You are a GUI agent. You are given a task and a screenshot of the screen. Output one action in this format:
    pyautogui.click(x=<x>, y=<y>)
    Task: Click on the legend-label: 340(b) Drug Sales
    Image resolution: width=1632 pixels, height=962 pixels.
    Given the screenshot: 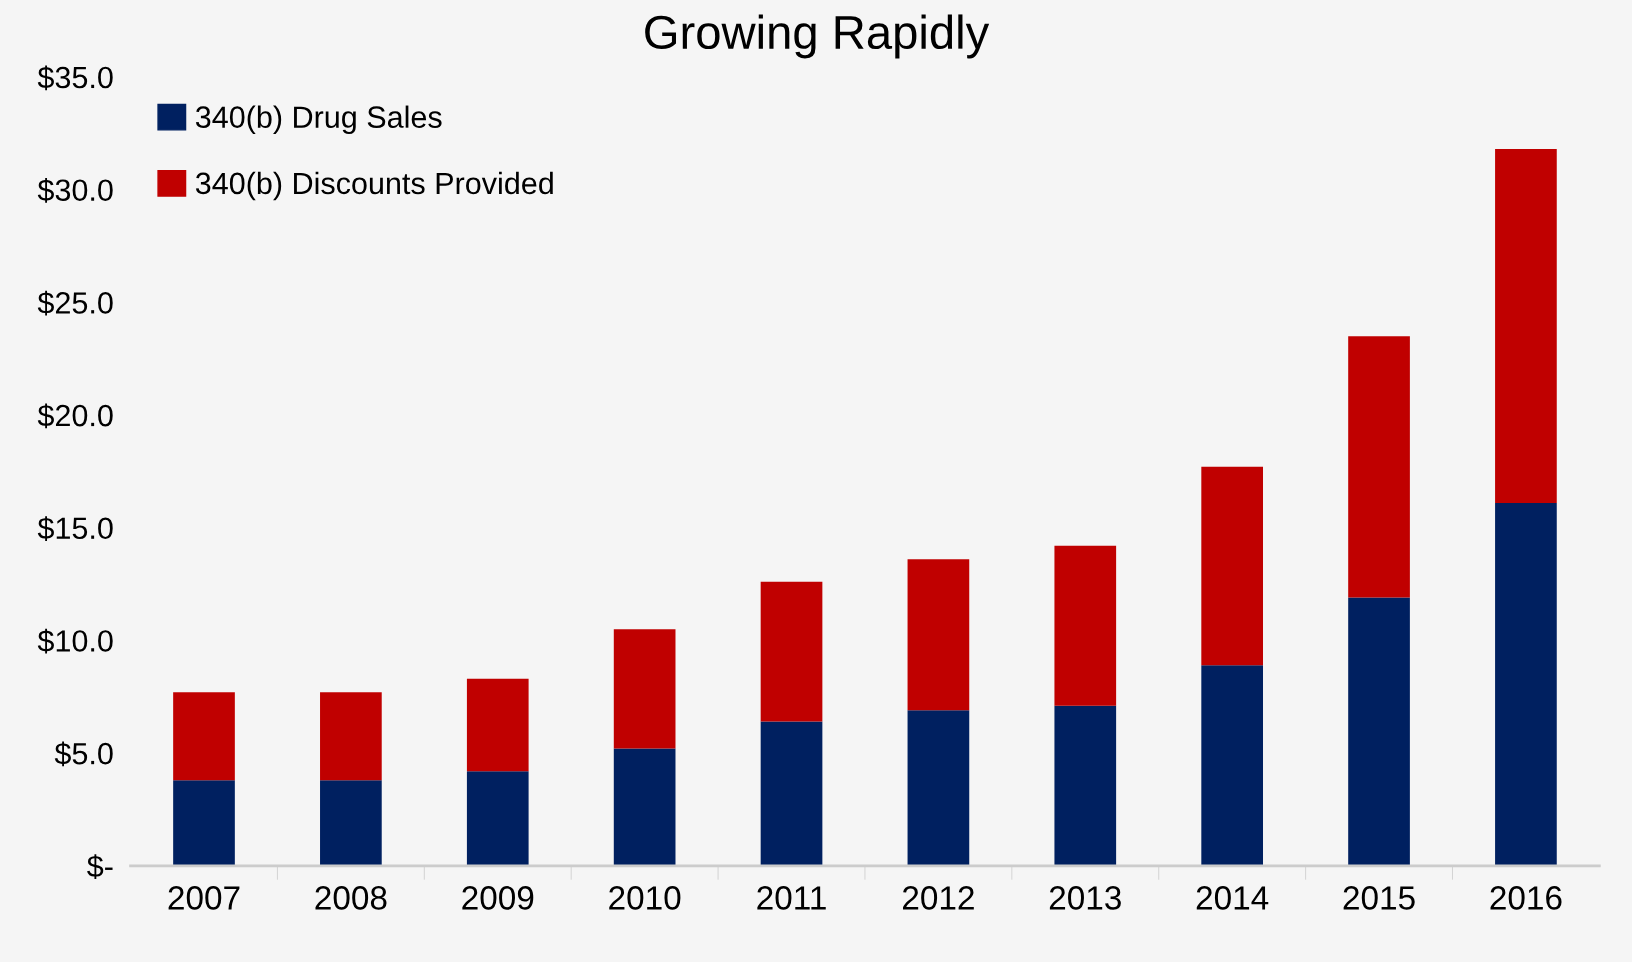 What is the action you would take?
    pyautogui.click(x=318, y=120)
    